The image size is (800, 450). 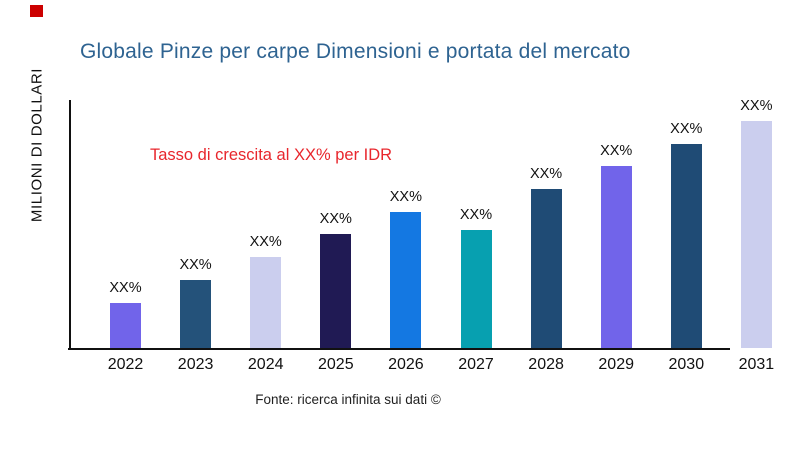 I want to click on red-corner-marker, so click(x=36, y=11).